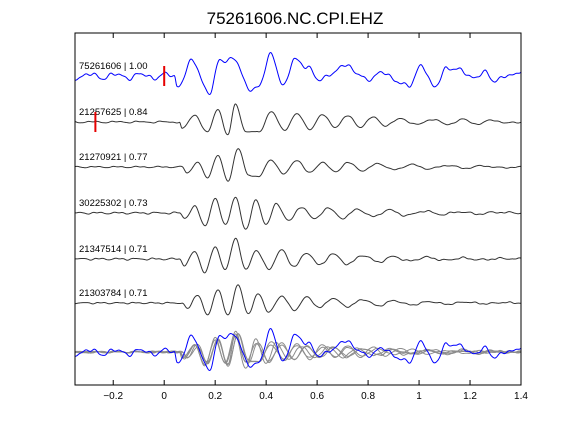 This screenshot has height=432, width=576. What do you see at coordinates (130, 99) in the screenshot?
I see `pick-markers` at bounding box center [130, 99].